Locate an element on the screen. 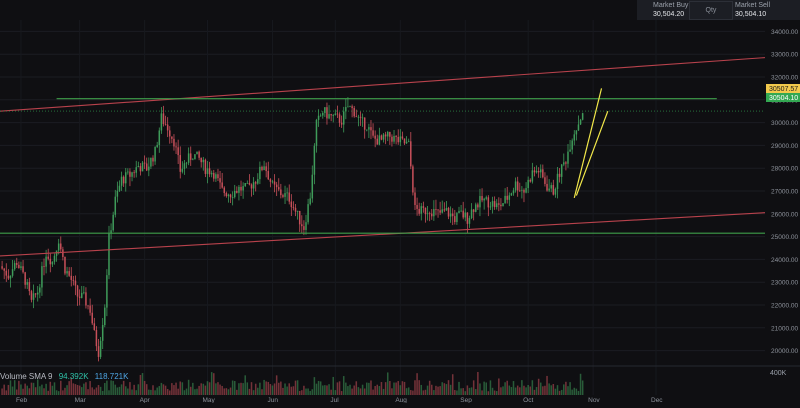  volume-legend: Volume SMA 9 94.392K 118.721K is located at coordinates (64, 376).